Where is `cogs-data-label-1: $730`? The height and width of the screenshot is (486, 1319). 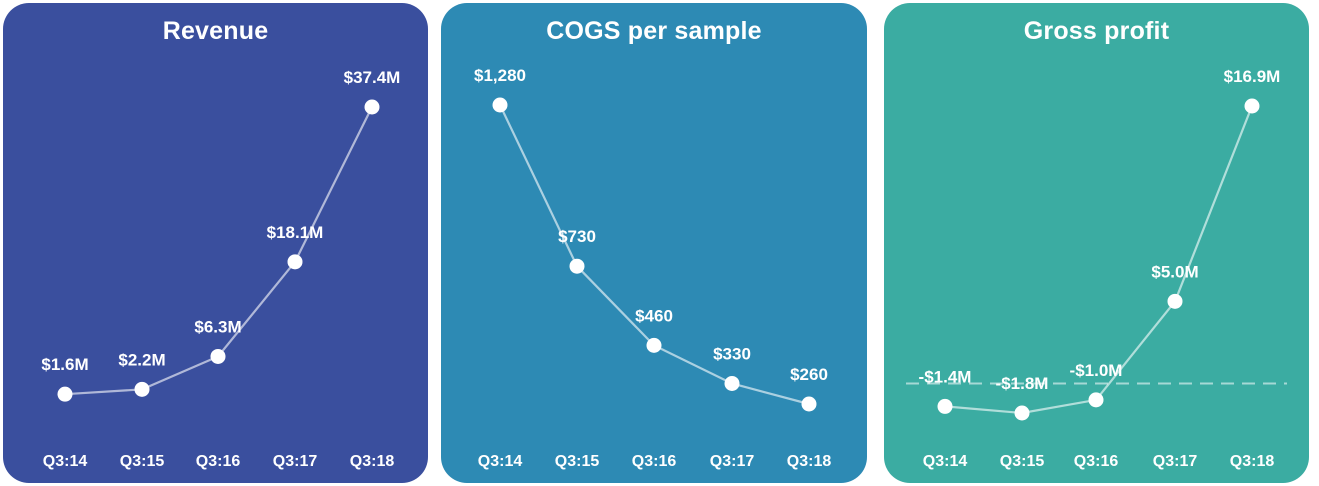
cogs-data-label-1: $730 is located at coordinates (577, 236).